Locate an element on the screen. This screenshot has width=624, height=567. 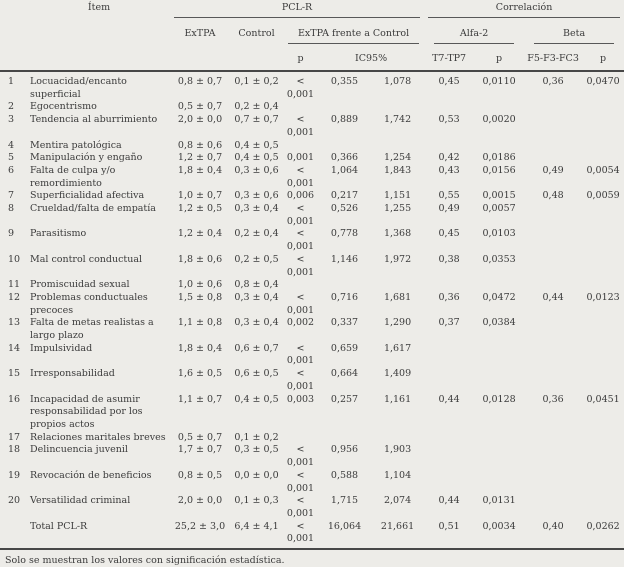
cell-item: Parasitismo is located at coordinates (58, 234).